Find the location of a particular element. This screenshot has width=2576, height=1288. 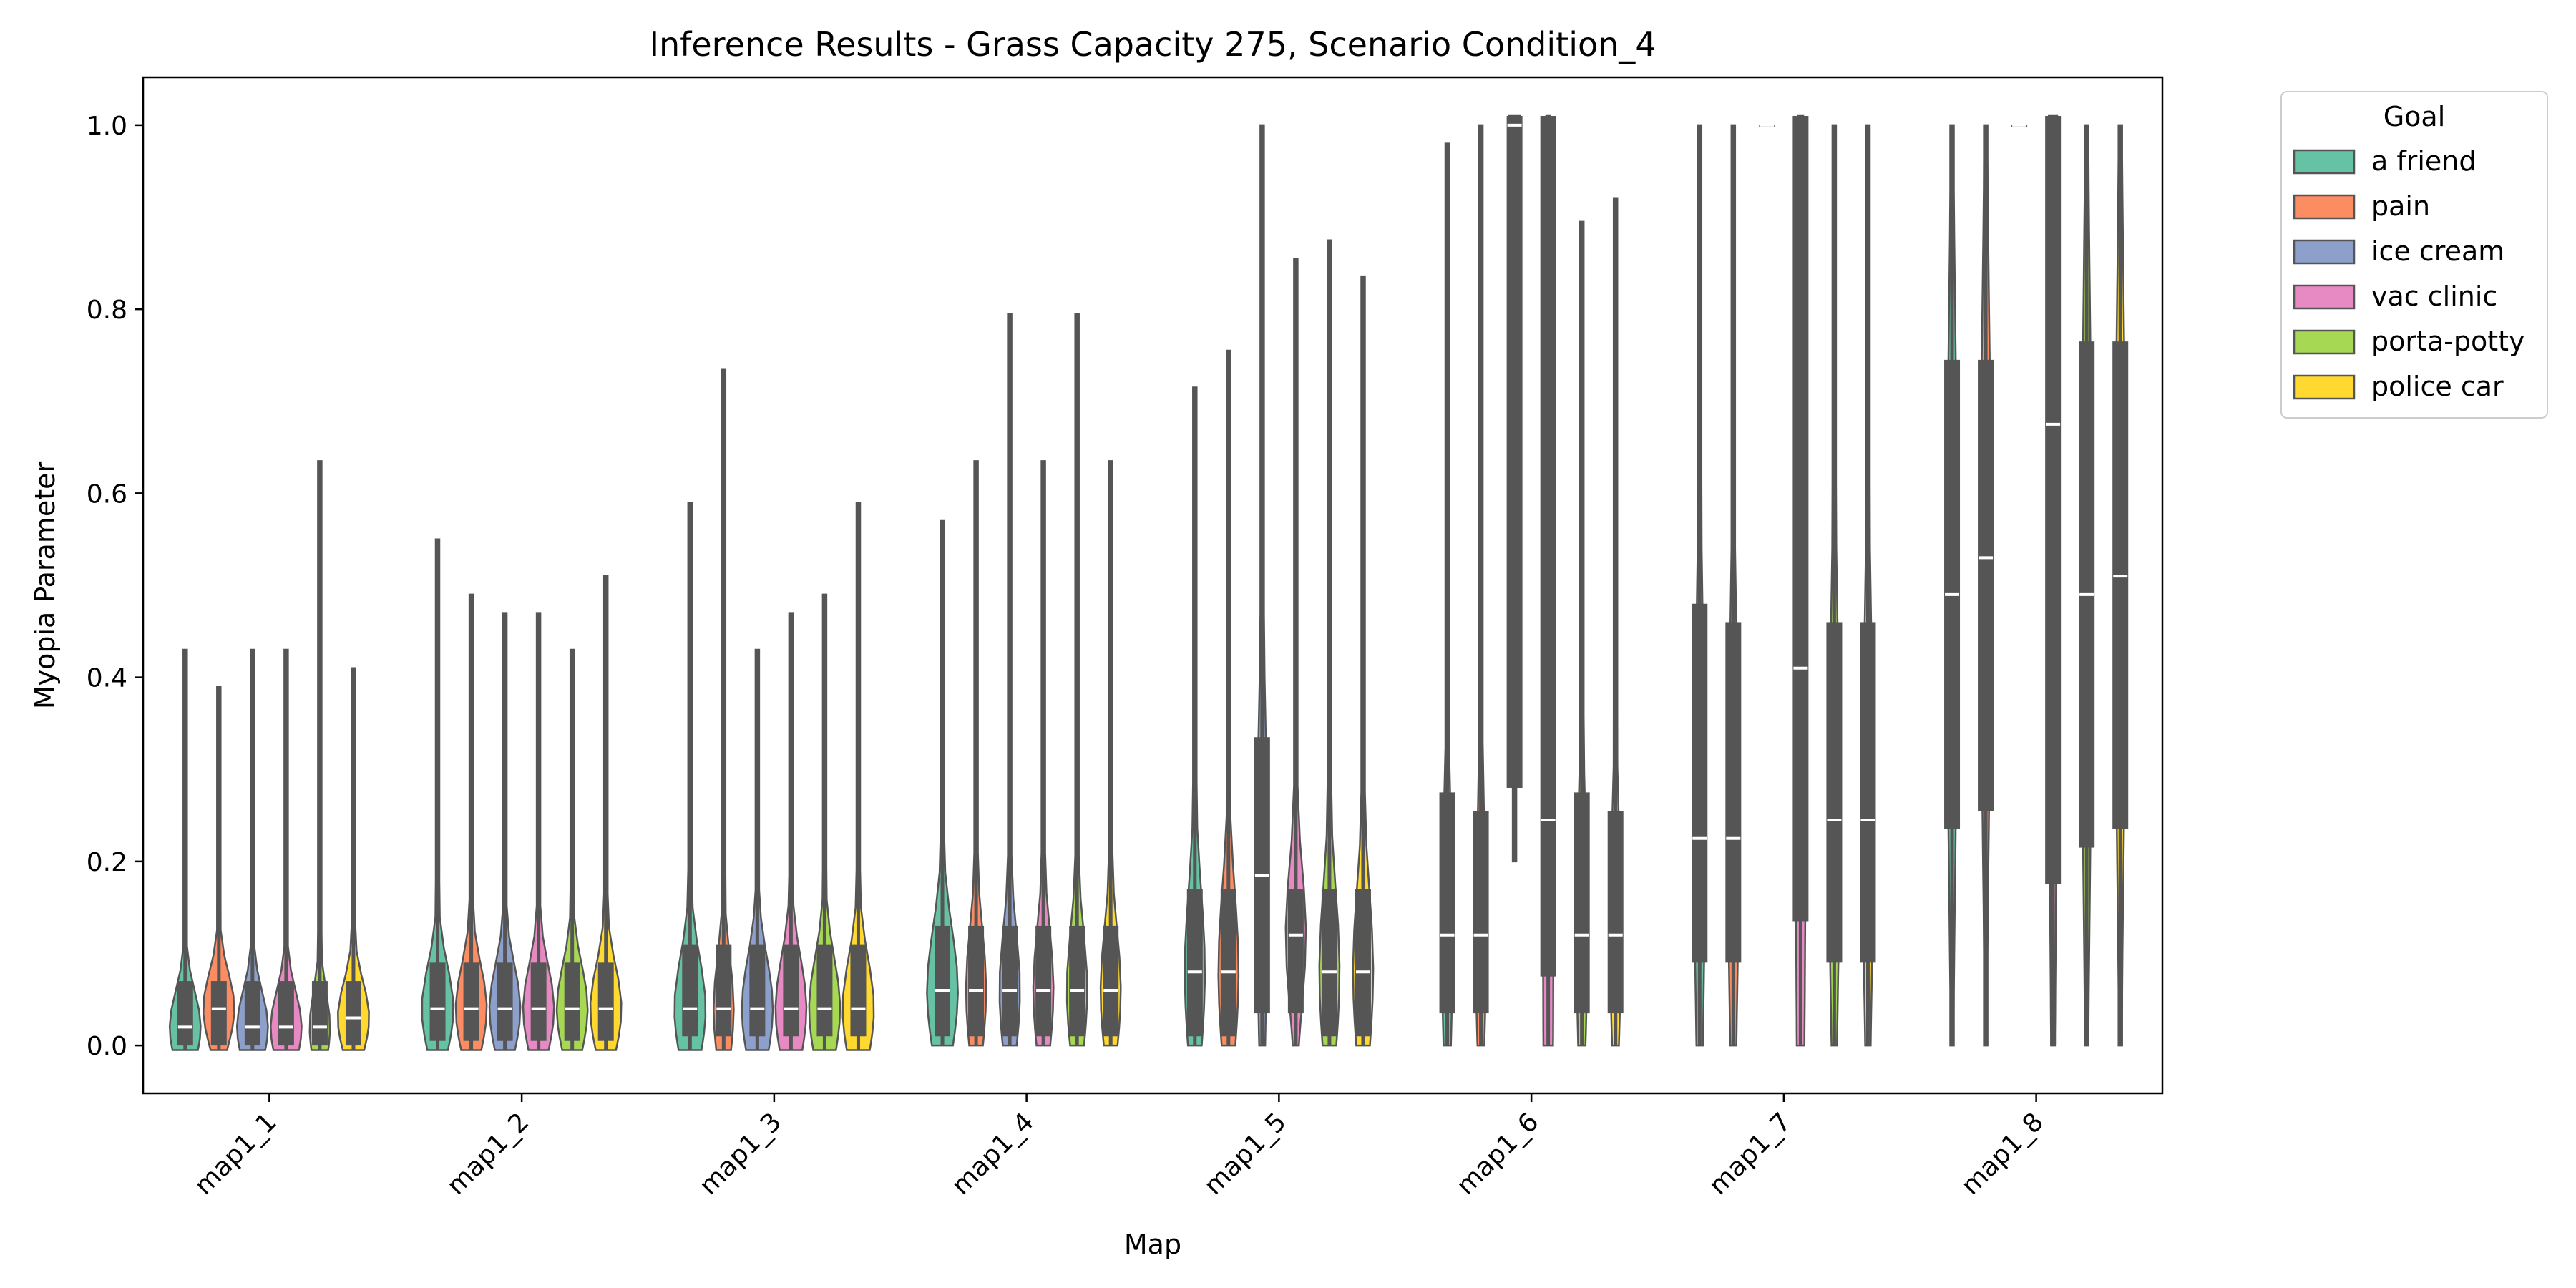

y-axis: 0.0 0.2 0.4 0.6 0.8 1.0 is located at coordinates (115, 586).